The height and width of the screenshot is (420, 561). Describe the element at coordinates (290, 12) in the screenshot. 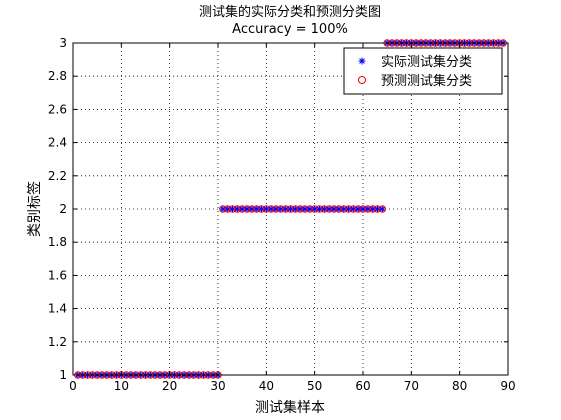

I see `chart-title: 测试集的实际分类和预测分类图` at that location.